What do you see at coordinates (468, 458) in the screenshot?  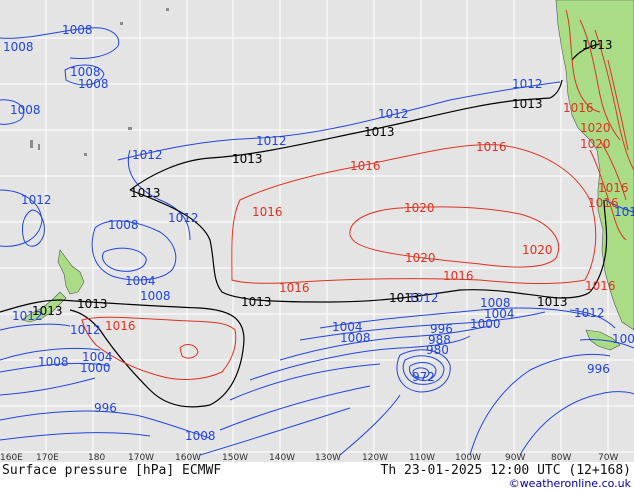 I see `lon-label: 100W` at bounding box center [468, 458].